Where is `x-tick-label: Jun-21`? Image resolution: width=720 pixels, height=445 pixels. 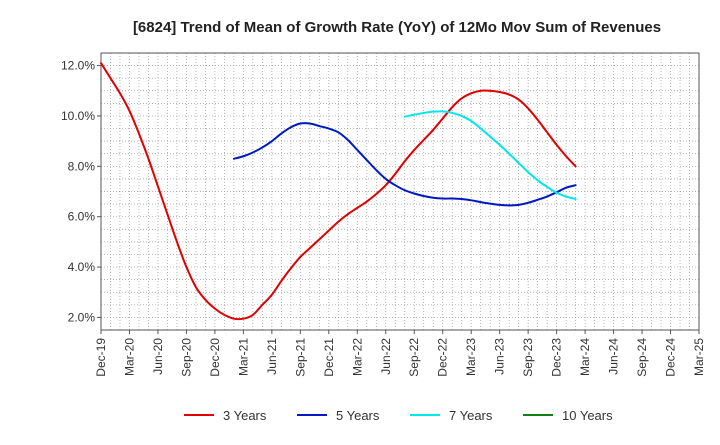 x-tick-label: Jun-21 is located at coordinates (272, 356).